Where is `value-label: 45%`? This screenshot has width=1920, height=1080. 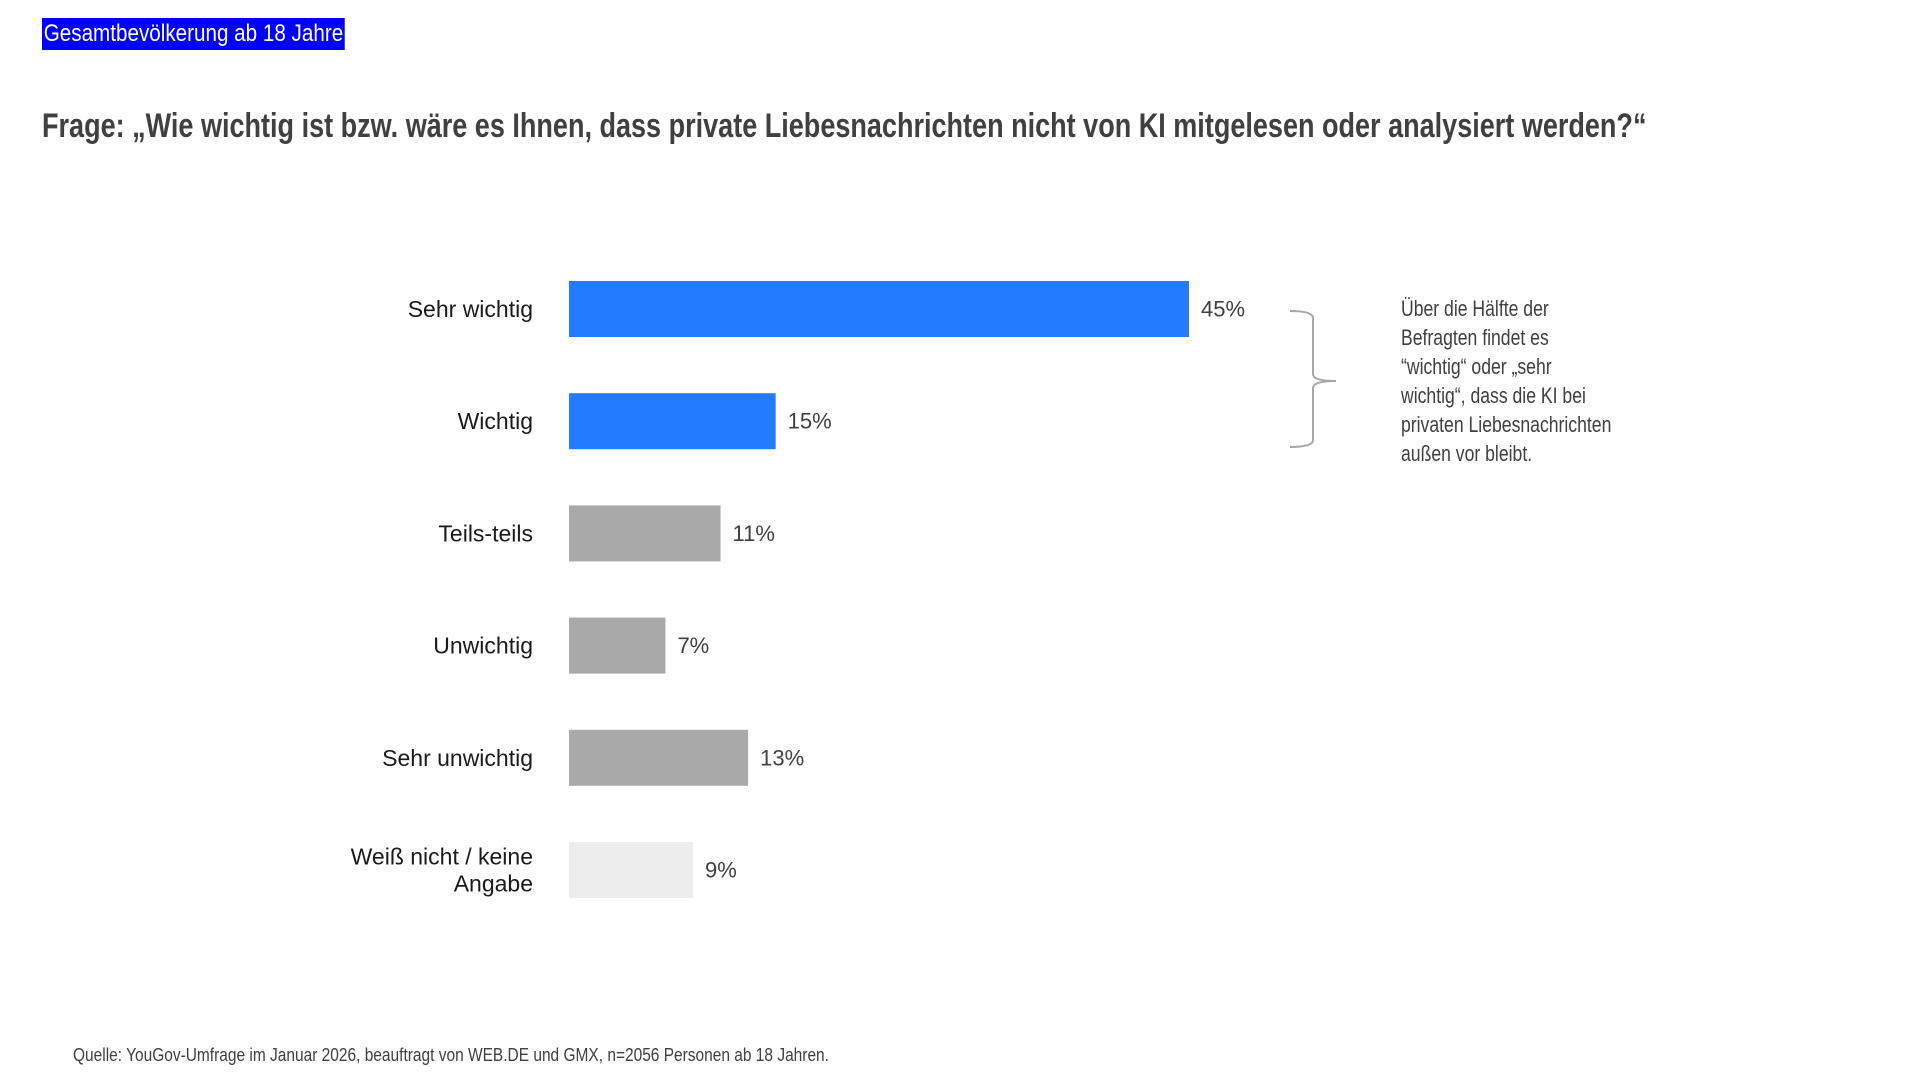 value-label: 45% is located at coordinates (1223, 309).